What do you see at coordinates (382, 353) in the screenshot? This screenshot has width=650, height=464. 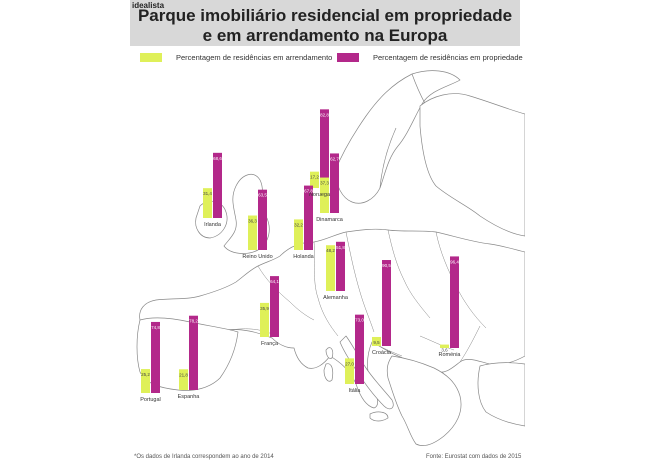 I see `country-label-croacia: Croácia` at bounding box center [382, 353].